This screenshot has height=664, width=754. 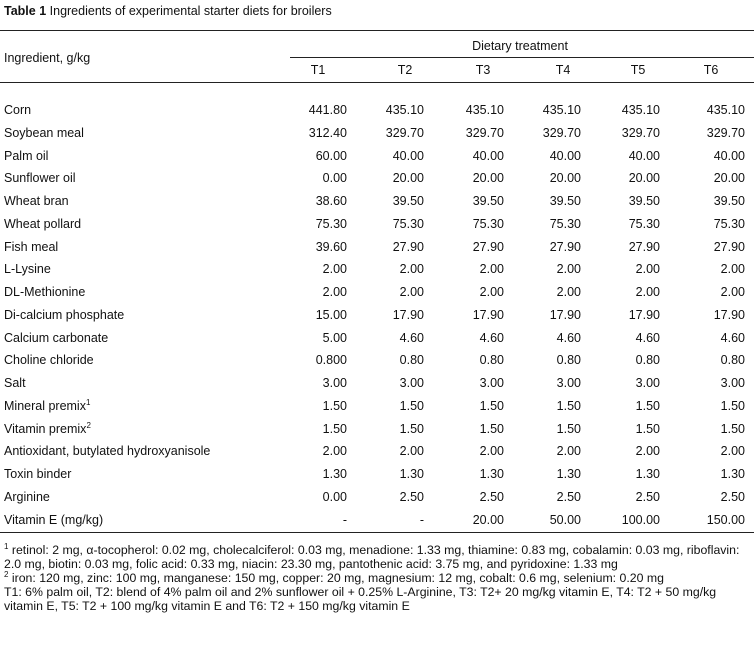 I want to click on ingredient-cell: Di-calcium phosphate, so click(x=64, y=315).